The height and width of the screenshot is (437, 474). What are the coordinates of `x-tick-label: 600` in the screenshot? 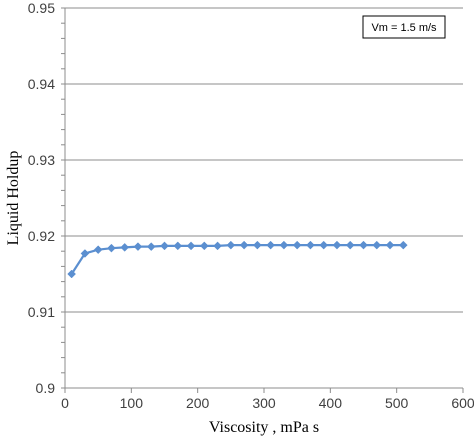 It's located at (462, 403).